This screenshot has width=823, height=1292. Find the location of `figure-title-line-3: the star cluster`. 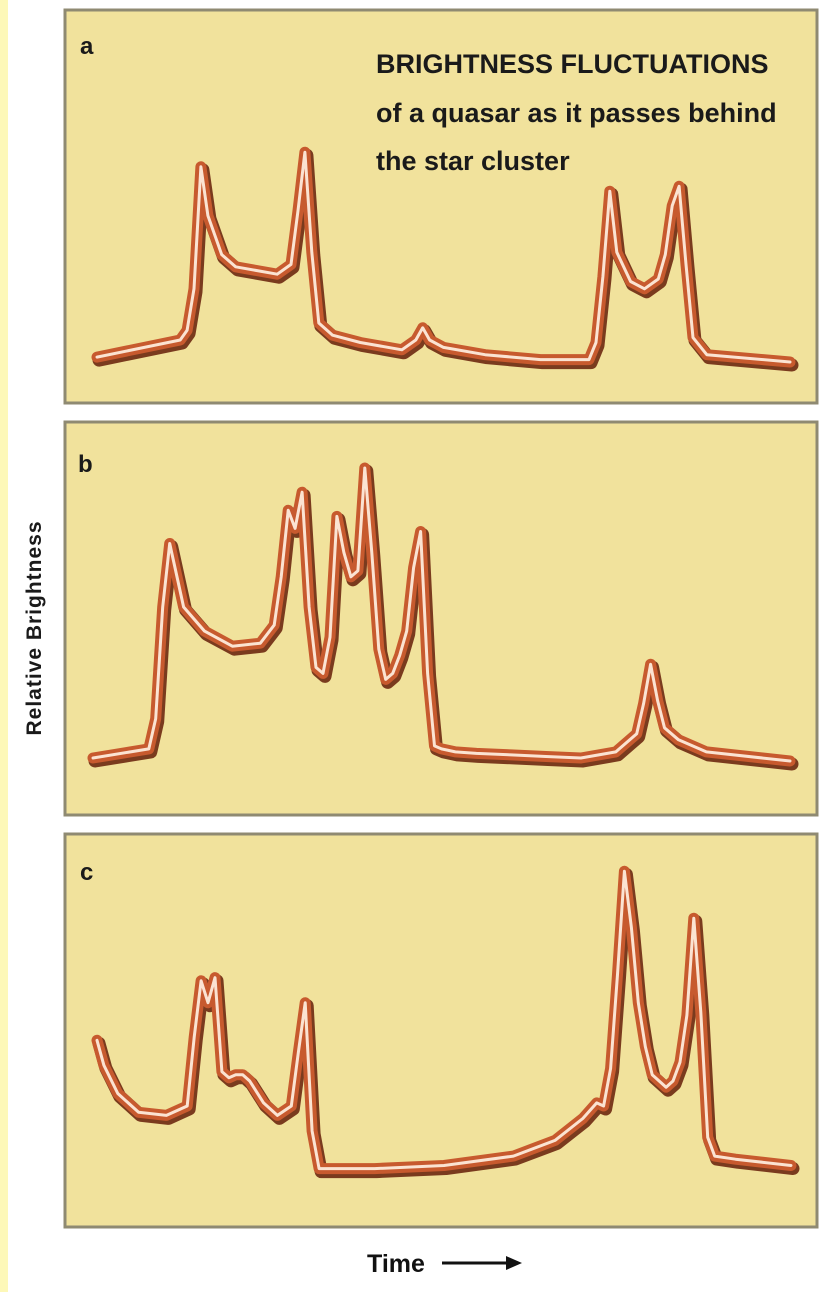

figure-title-line-3: the star cluster is located at coordinates (473, 161).